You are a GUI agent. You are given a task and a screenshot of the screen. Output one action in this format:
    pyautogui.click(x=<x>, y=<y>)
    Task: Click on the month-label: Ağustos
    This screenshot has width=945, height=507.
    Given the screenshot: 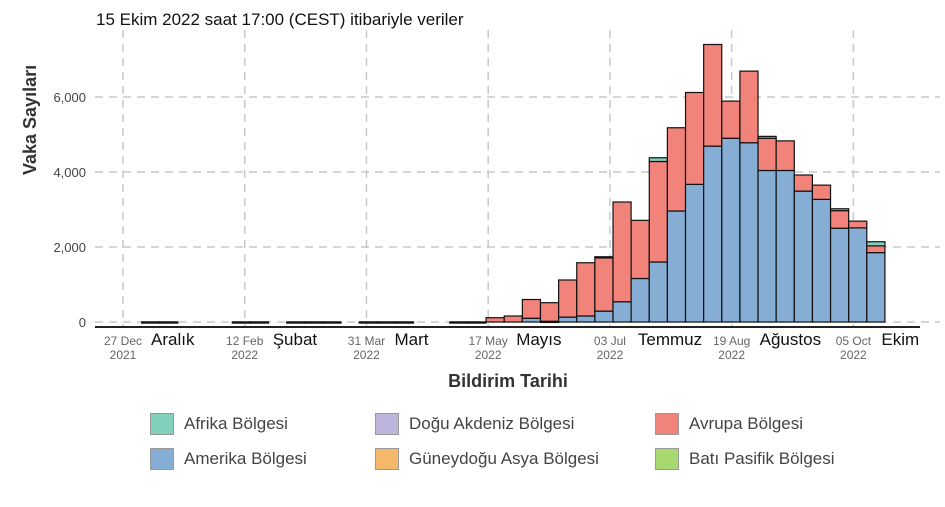 What is the action you would take?
    pyautogui.click(x=790, y=339)
    